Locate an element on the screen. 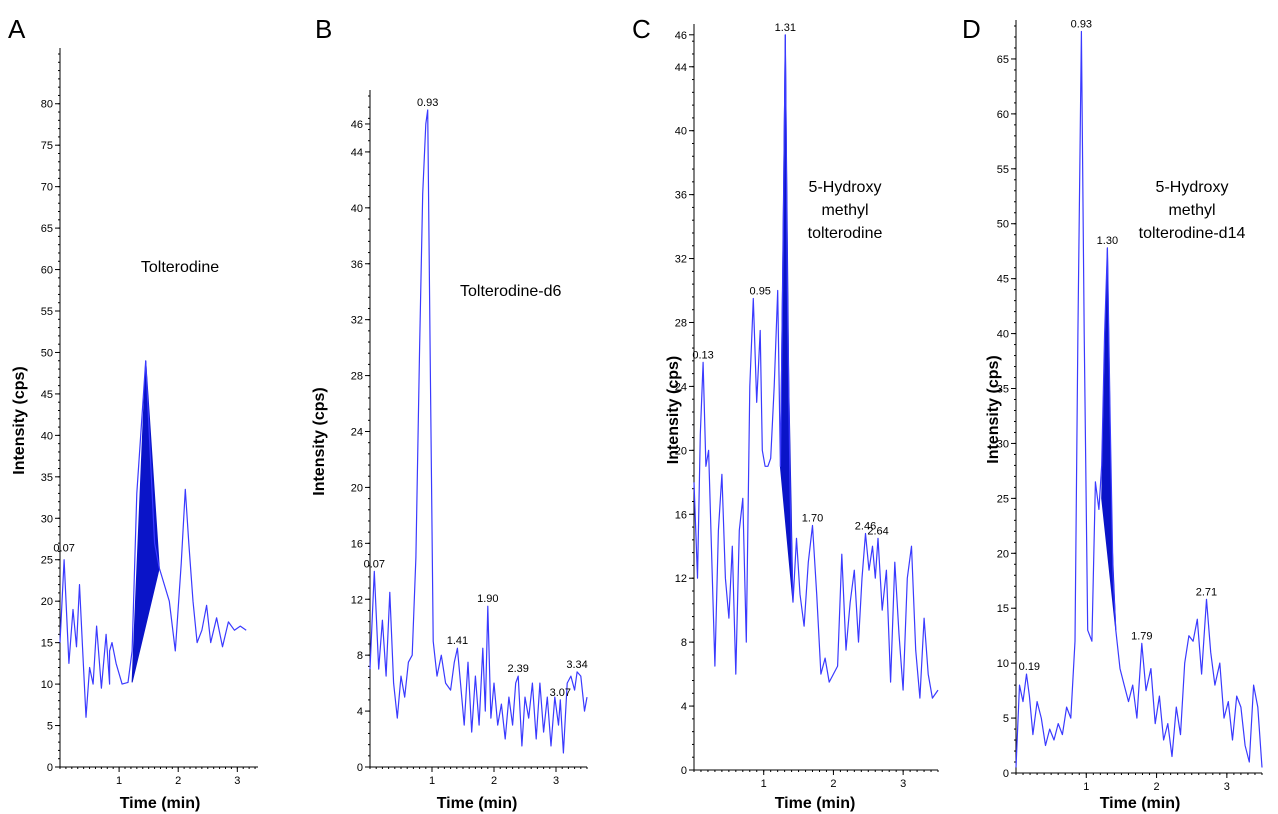 The image size is (1278, 814). peak-label: 1.30 is located at coordinates (1107, 241).